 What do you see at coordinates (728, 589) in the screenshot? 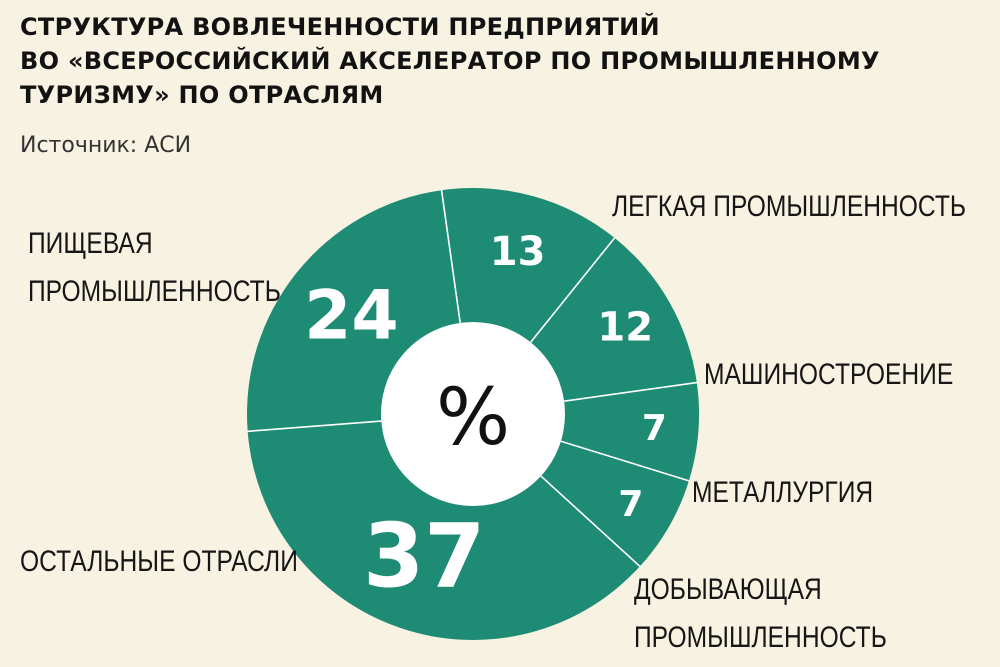
I see `slice-label-line: ДОБЫВАЮЩАЯ` at bounding box center [728, 589].